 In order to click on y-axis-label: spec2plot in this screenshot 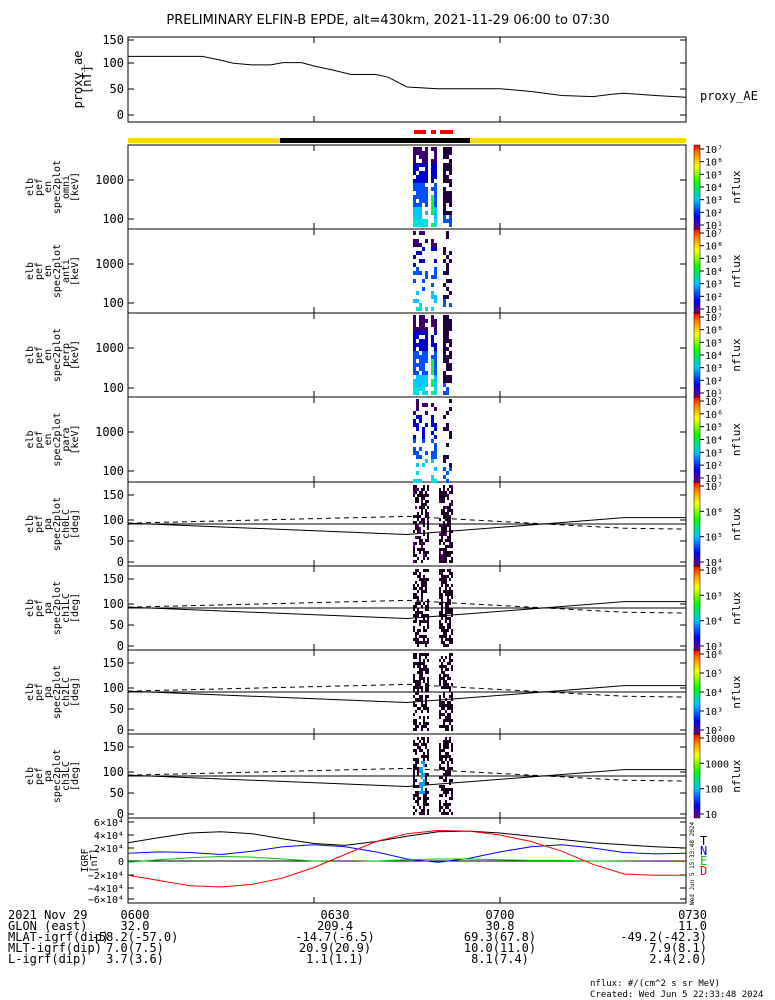, I will do `click(57, 271)`.